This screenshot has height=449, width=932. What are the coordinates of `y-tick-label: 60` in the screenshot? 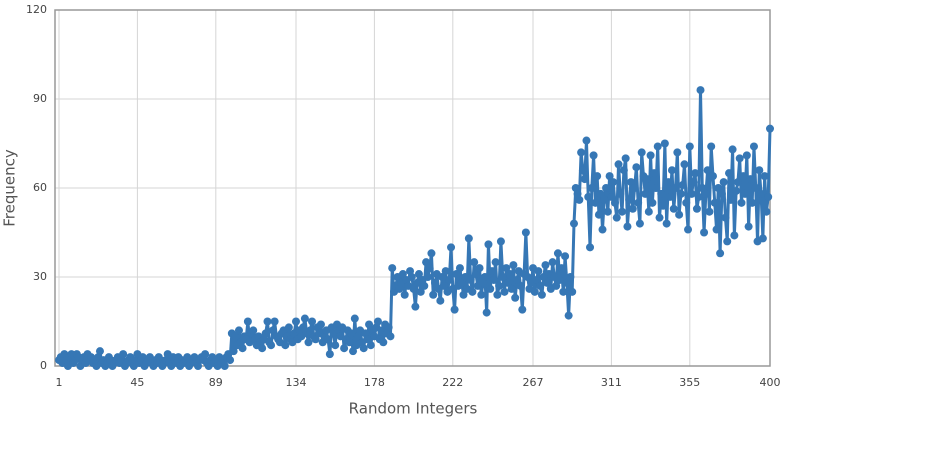 It's located at (40, 187).